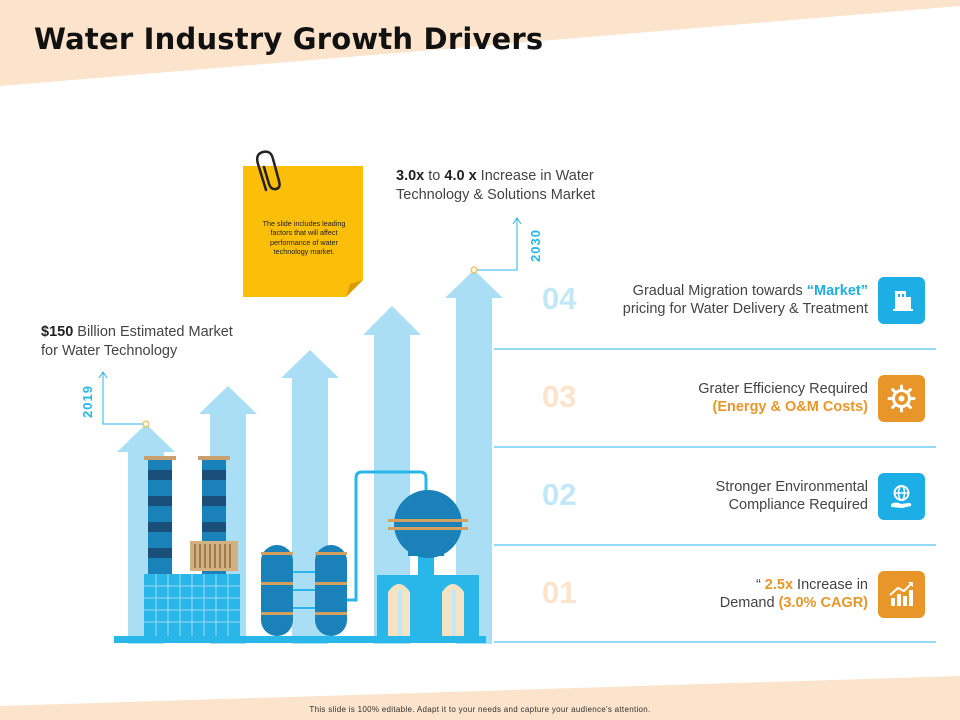 The height and width of the screenshot is (720, 960). What do you see at coordinates (300, 549) in the screenshot?
I see `factory-illustration` at bounding box center [300, 549].